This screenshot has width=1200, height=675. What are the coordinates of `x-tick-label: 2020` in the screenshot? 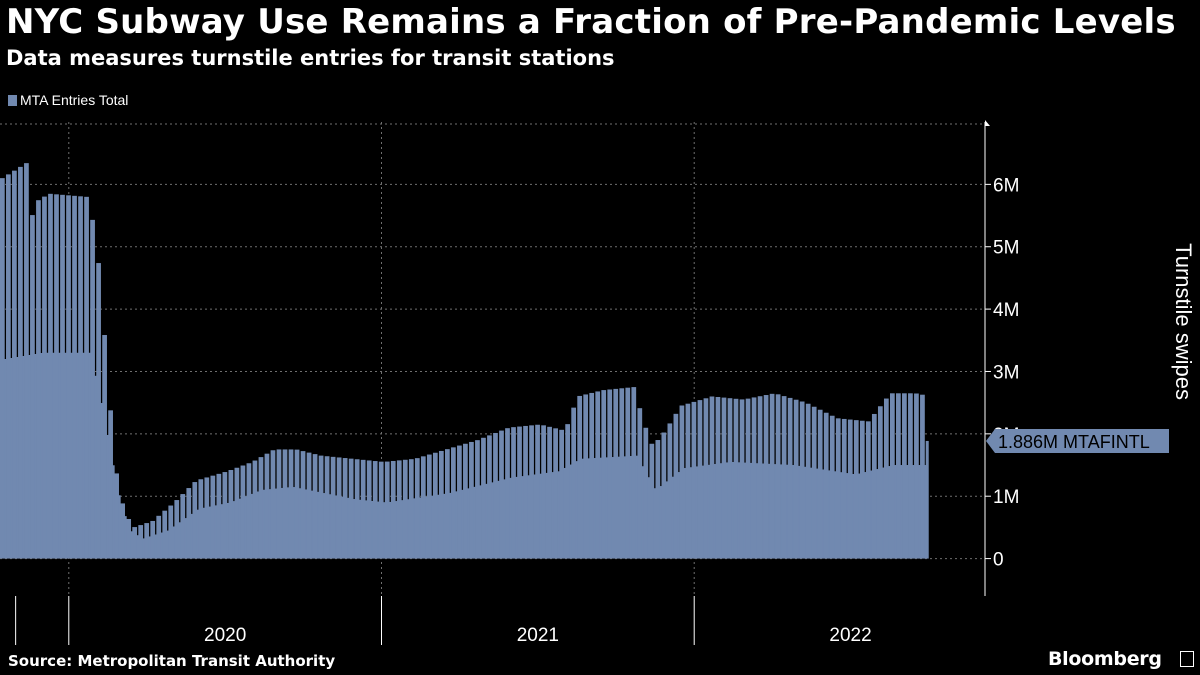 It's located at (225, 635).